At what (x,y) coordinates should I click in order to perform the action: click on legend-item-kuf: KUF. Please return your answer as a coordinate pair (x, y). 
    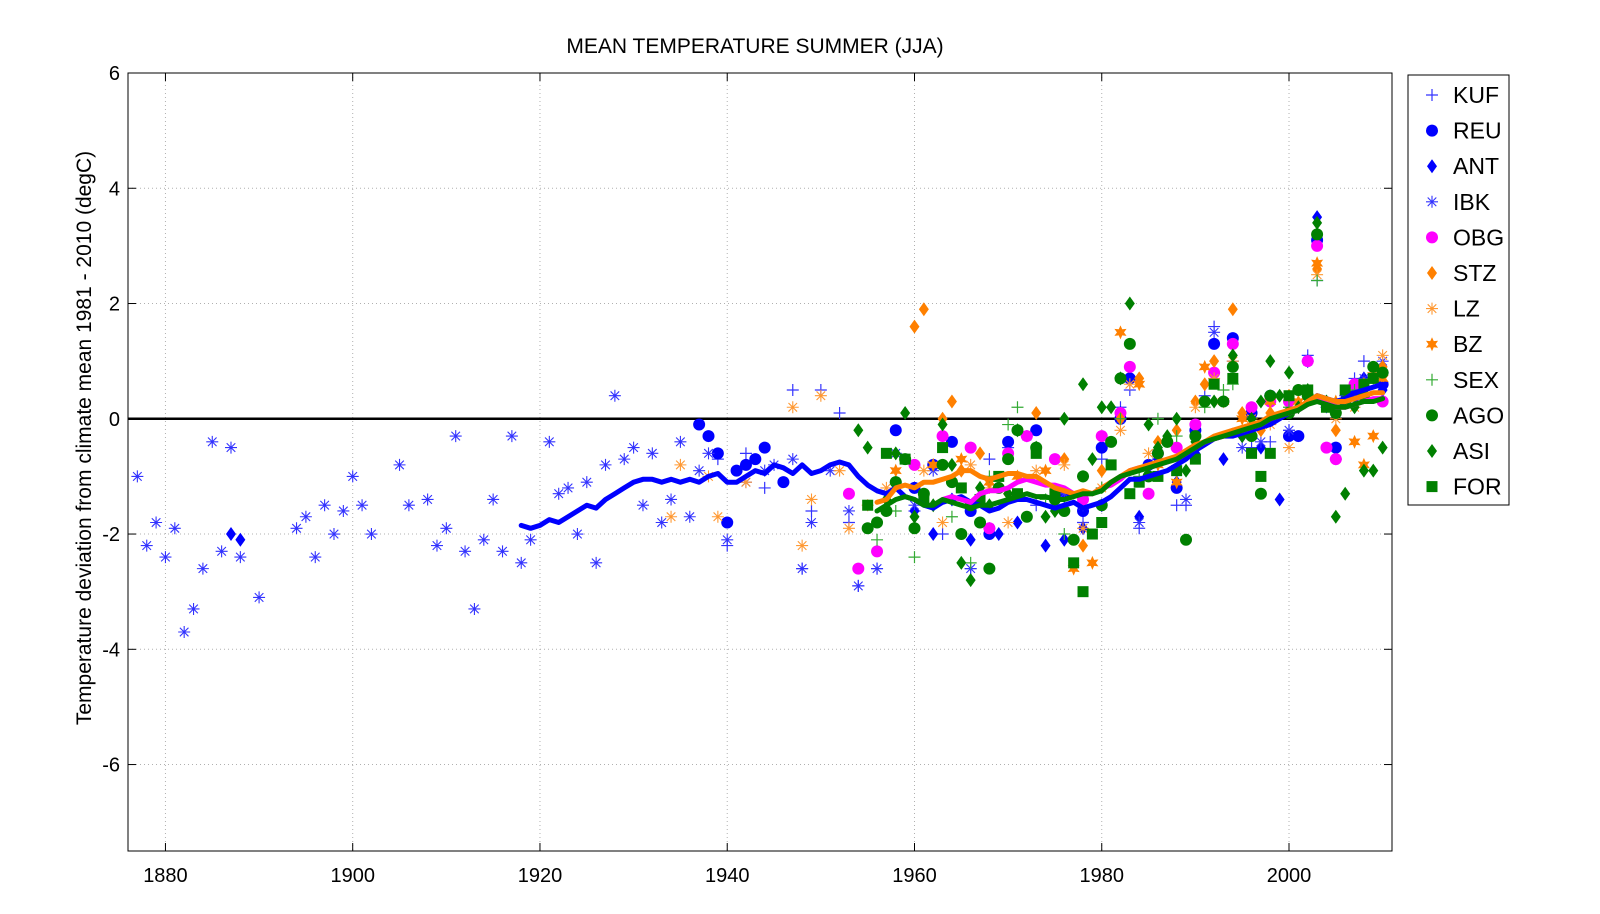
    Looking at the image, I should click on (1462, 95).